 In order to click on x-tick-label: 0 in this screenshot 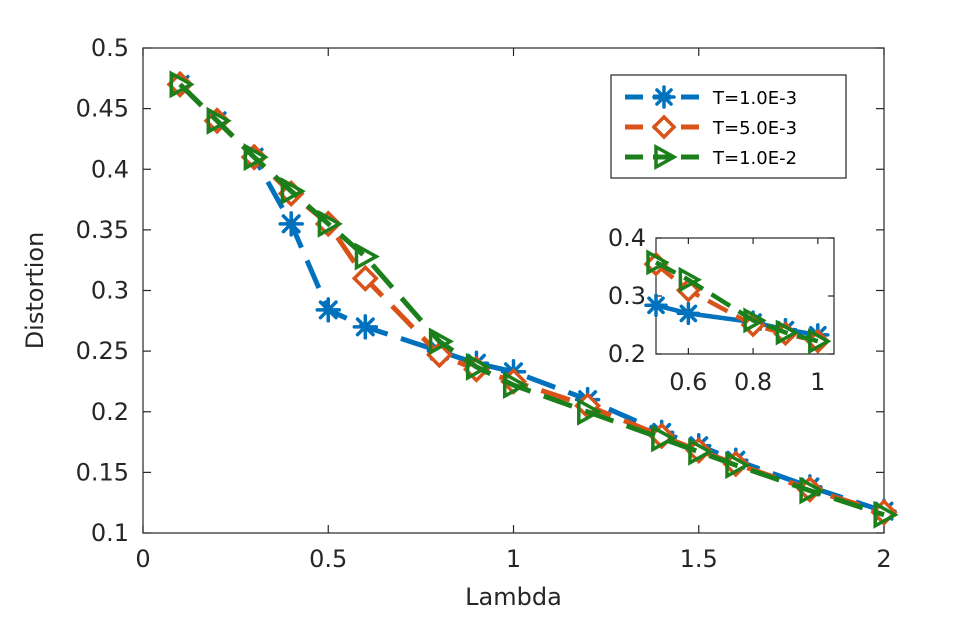, I will do `click(142, 559)`.